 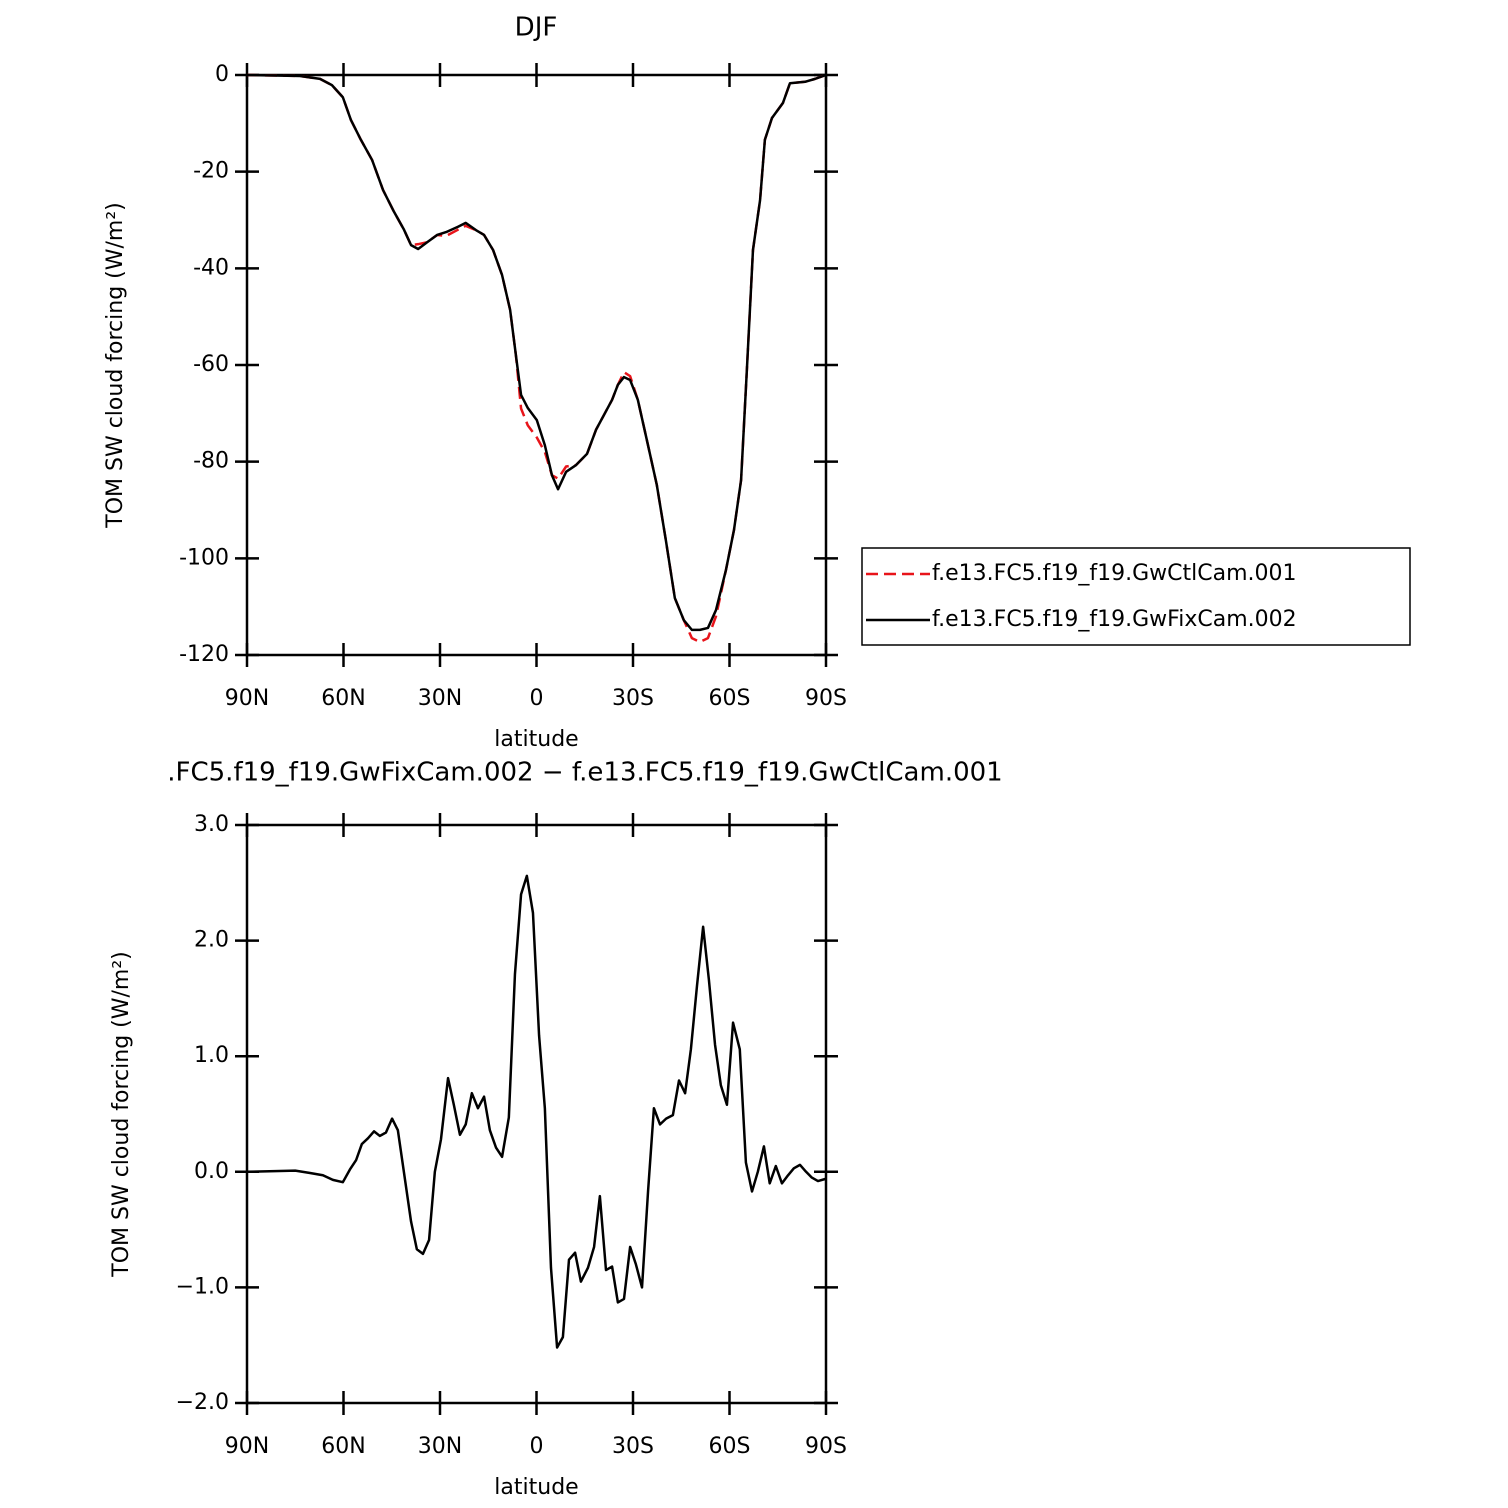 What do you see at coordinates (202, 1286) in the screenshot?
I see `y-tick-label: −1.0` at bounding box center [202, 1286].